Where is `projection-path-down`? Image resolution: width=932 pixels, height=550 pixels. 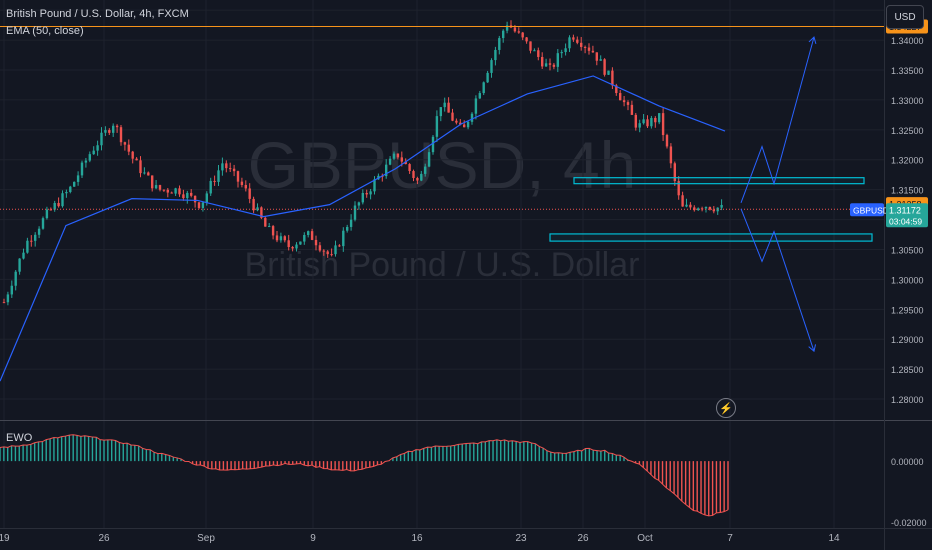
projection-path-down is located at coordinates (777, 280).